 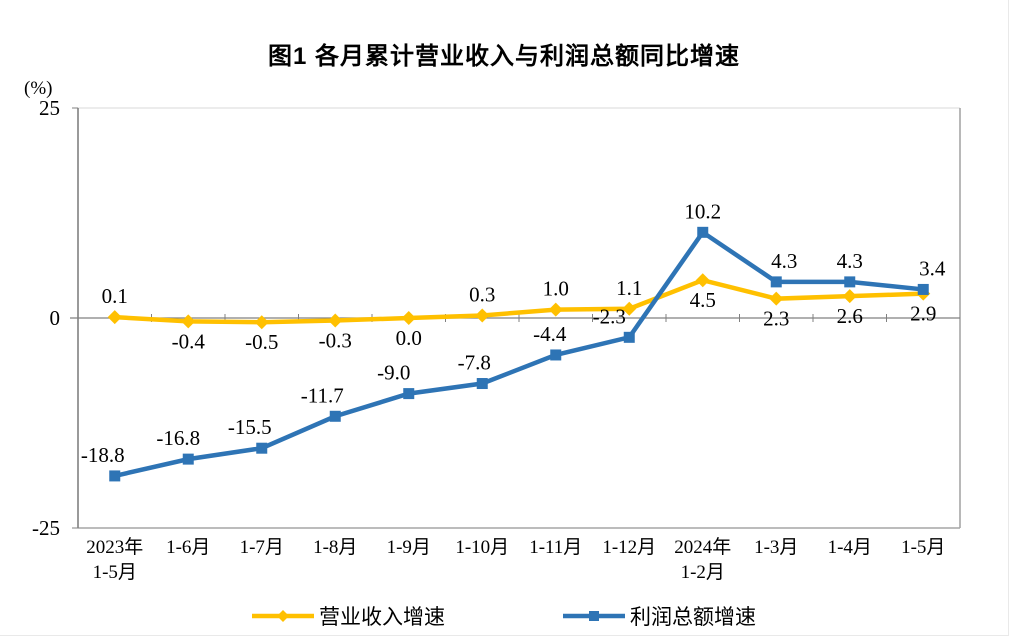 What do you see at coordinates (322, 395) in the screenshot?
I see `data-label: -11.7` at bounding box center [322, 395].